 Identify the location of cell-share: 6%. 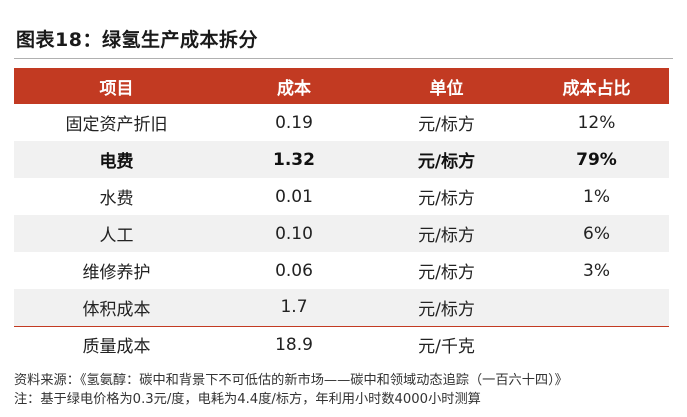
(596, 233).